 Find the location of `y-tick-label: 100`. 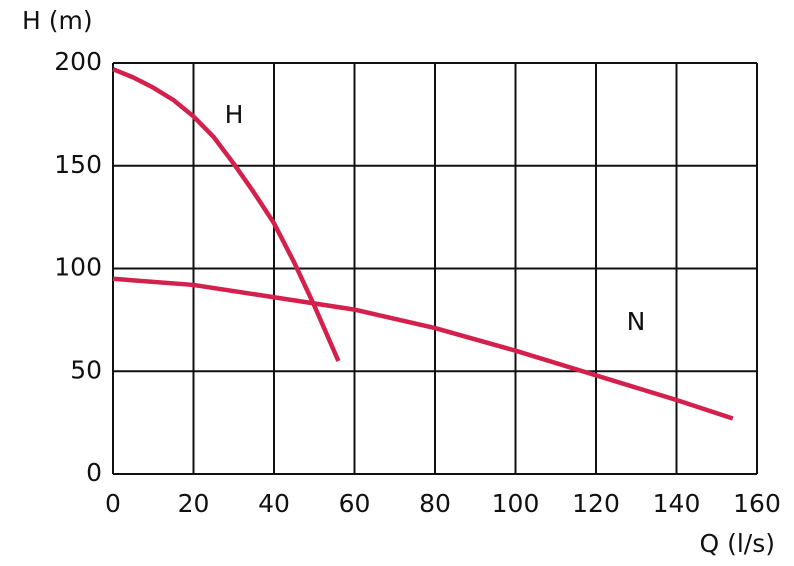

y-tick-label: 100 is located at coordinates (78, 267).